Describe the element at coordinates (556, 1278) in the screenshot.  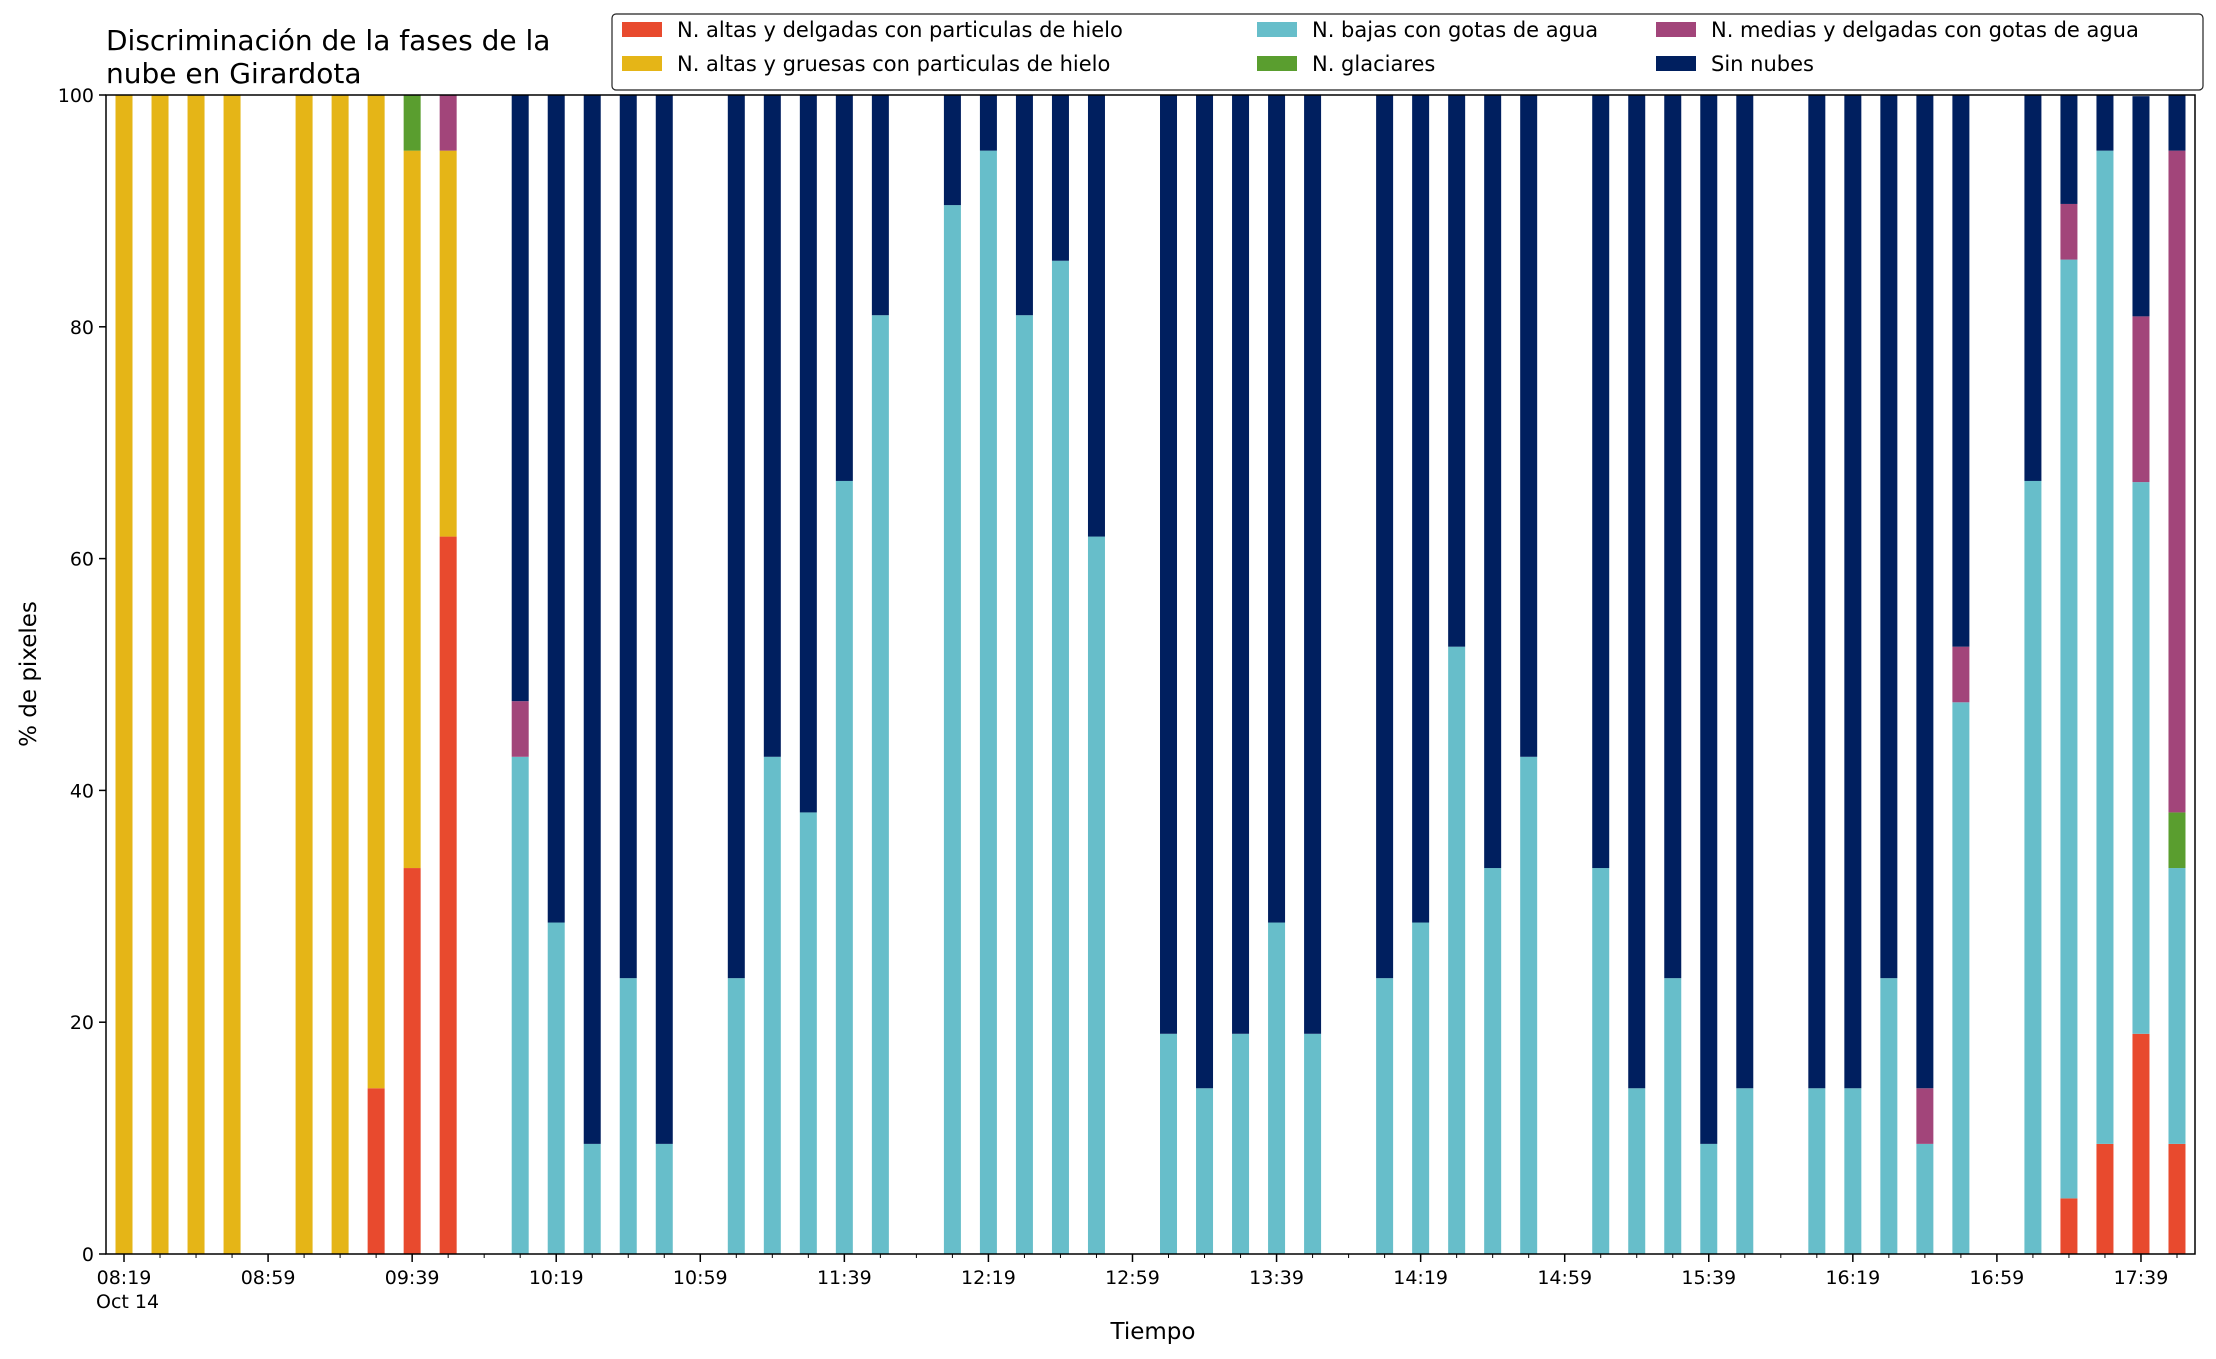
I see `x-tick-label: 10:19` at that location.